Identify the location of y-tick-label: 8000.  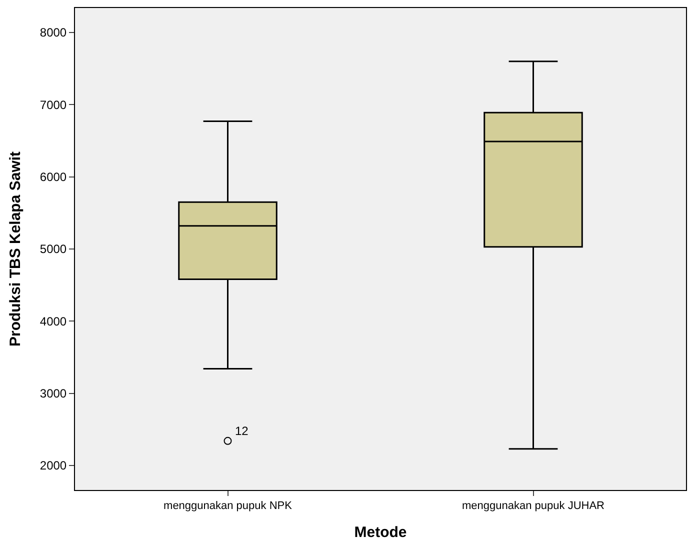
(53, 33).